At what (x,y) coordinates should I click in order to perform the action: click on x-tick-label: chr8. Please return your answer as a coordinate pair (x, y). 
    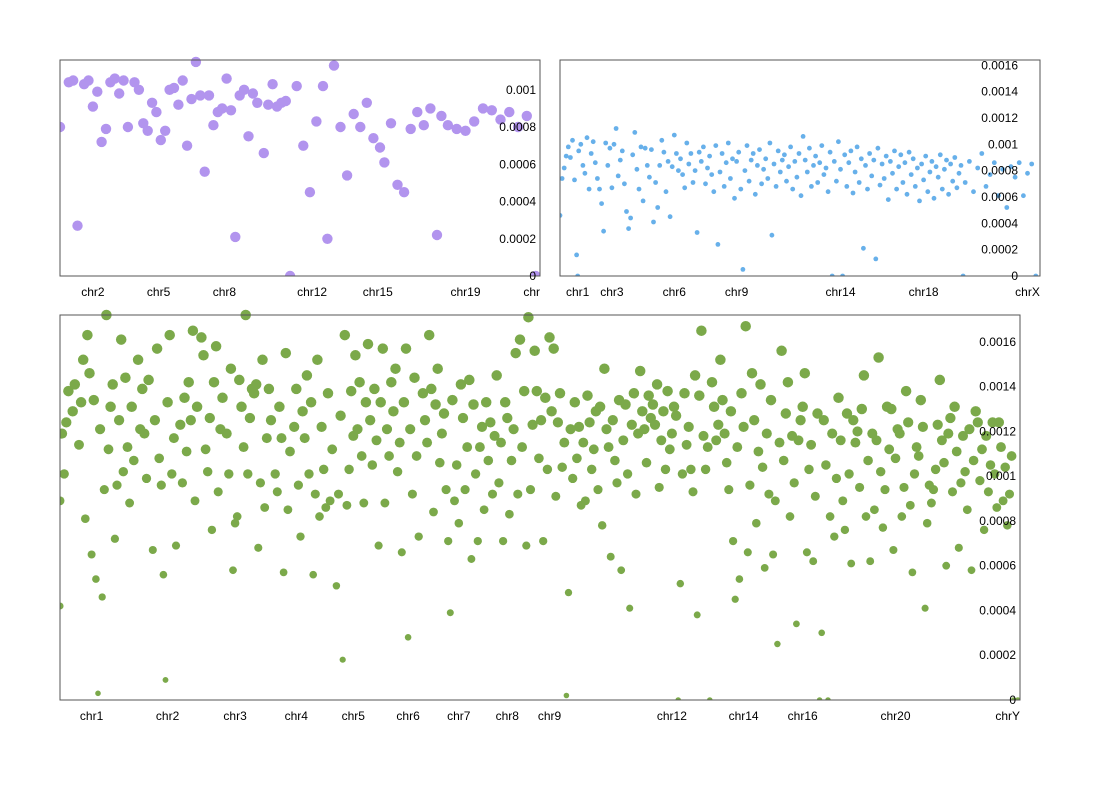
    Looking at the image, I should click on (225, 292).